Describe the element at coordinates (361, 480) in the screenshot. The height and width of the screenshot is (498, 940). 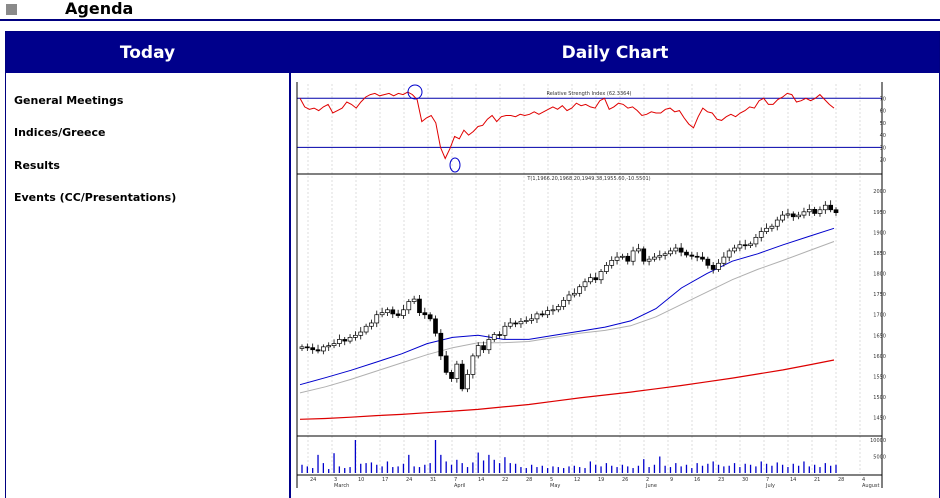
I see `date-tick-2: 10` at that location.